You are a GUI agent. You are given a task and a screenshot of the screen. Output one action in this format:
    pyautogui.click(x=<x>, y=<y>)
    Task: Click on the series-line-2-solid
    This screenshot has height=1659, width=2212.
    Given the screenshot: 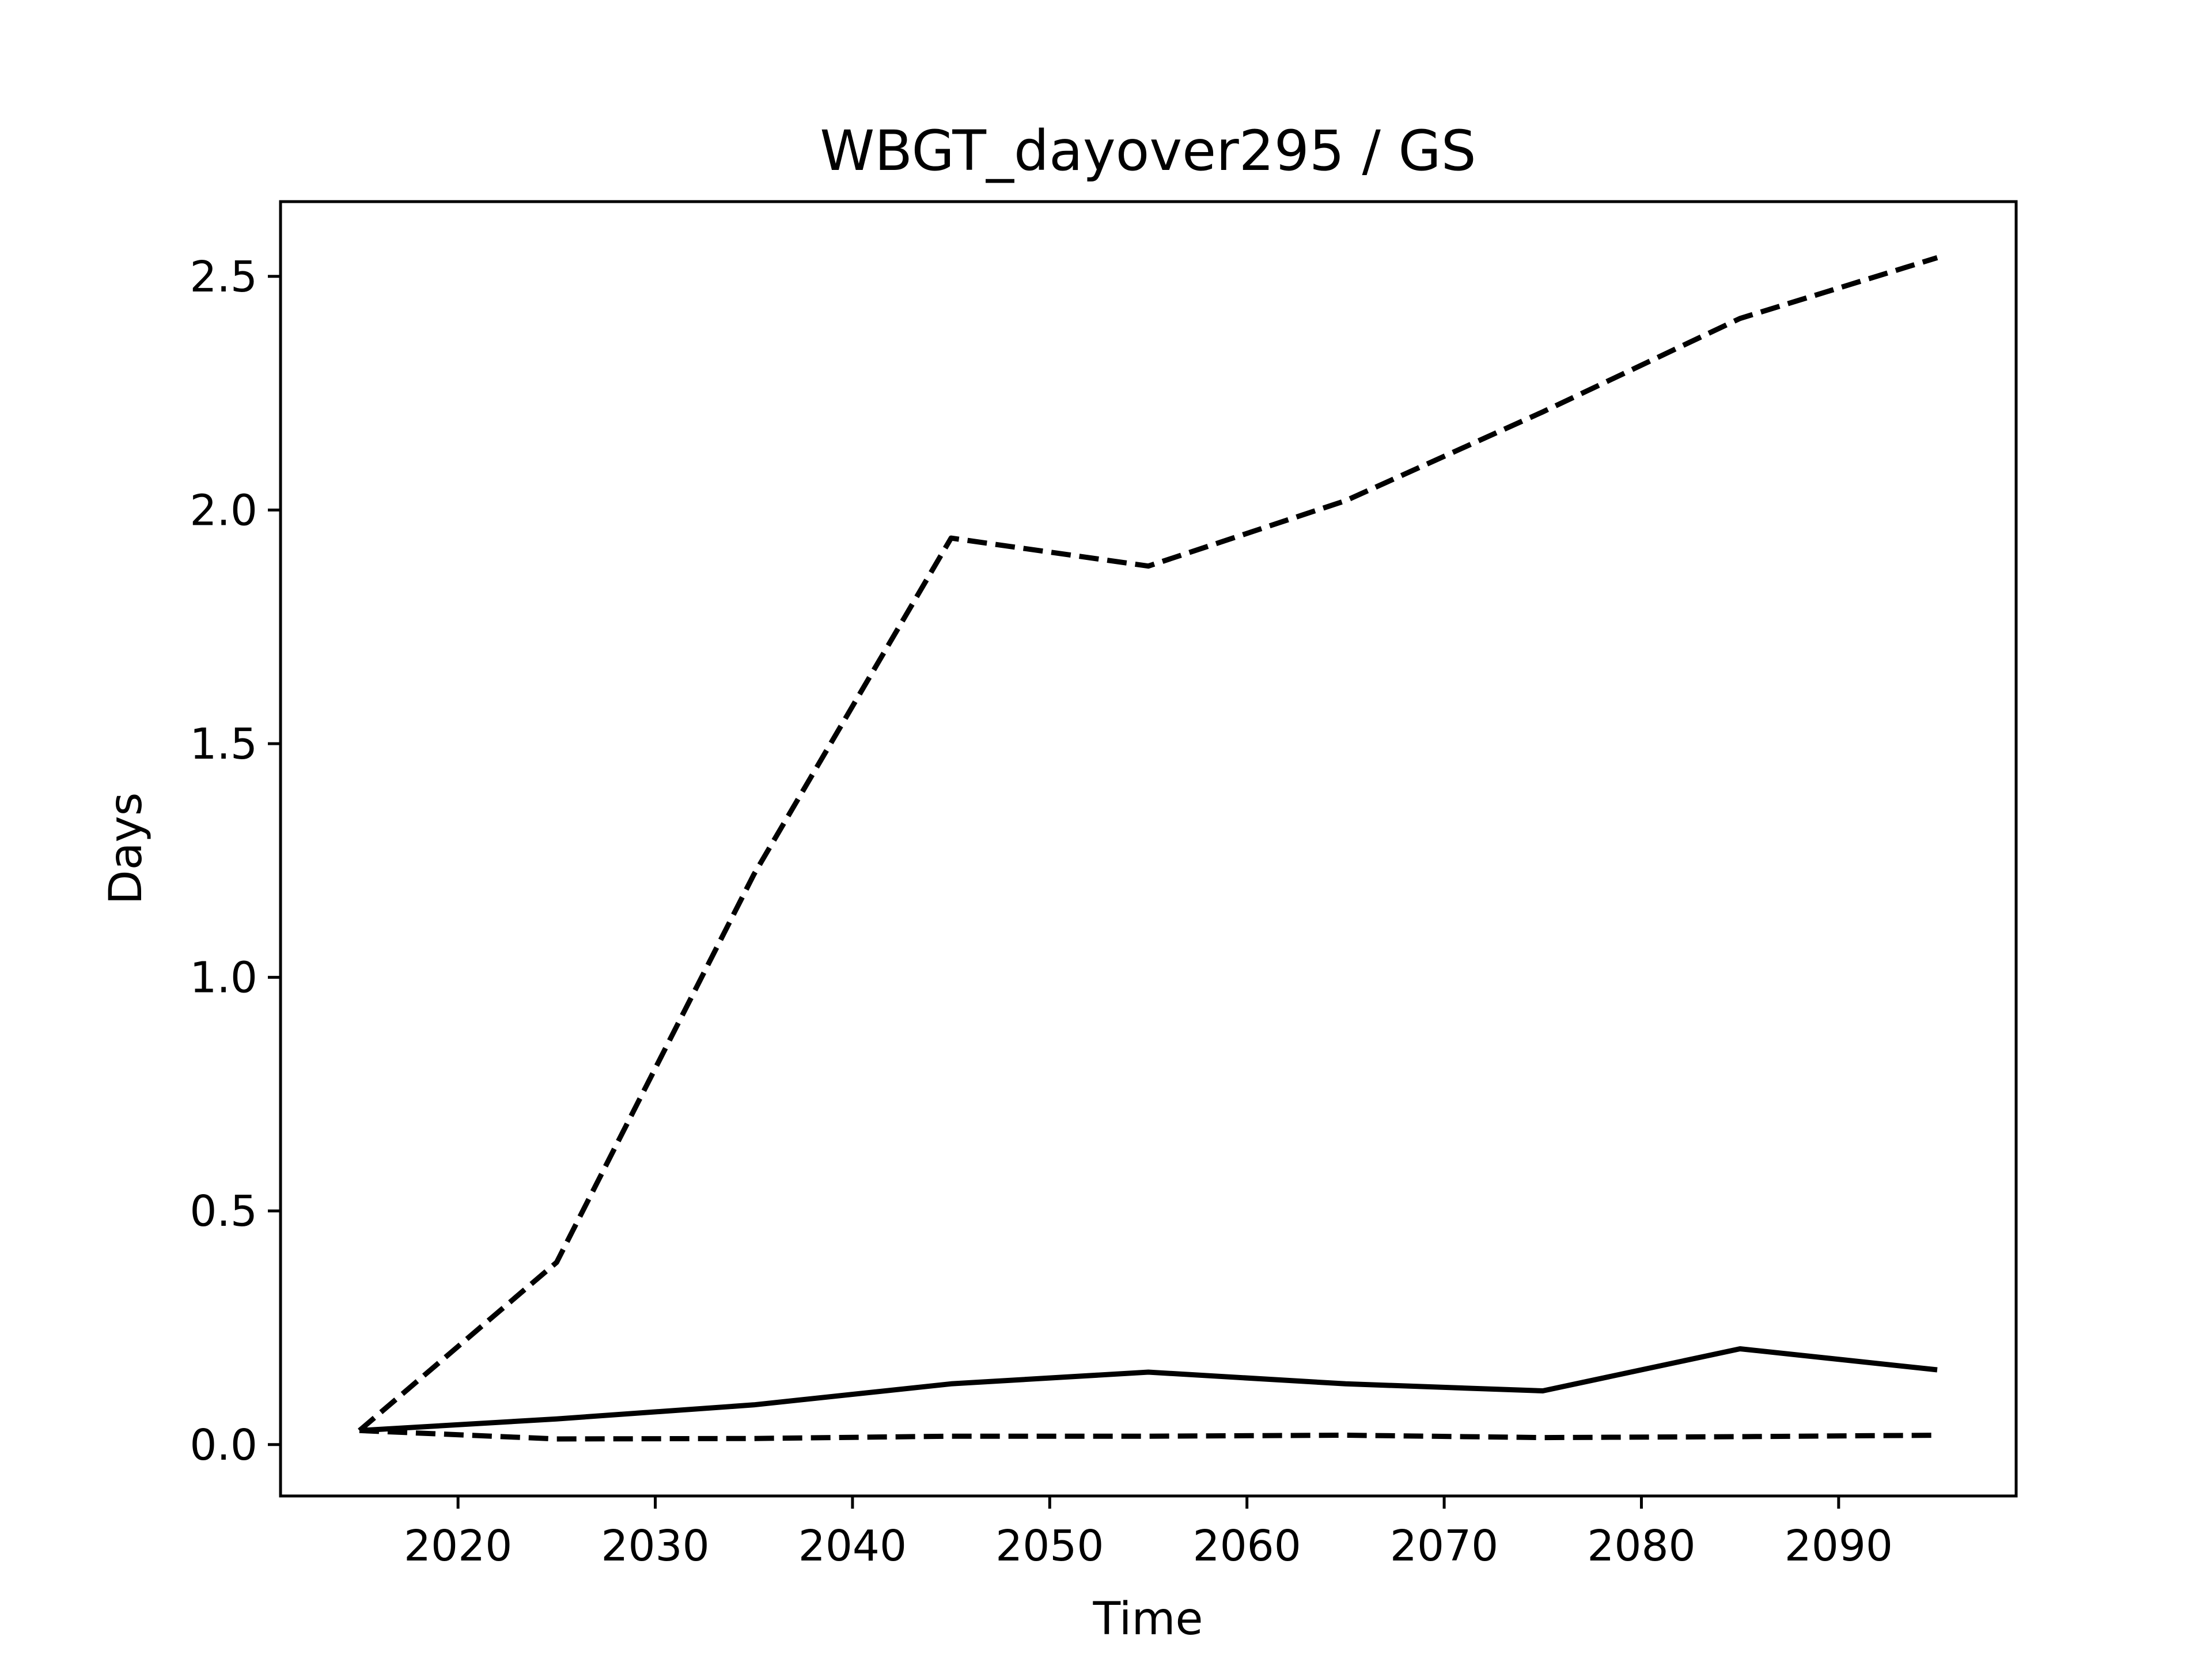 What is the action you would take?
    pyautogui.click(x=1148, y=1389)
    